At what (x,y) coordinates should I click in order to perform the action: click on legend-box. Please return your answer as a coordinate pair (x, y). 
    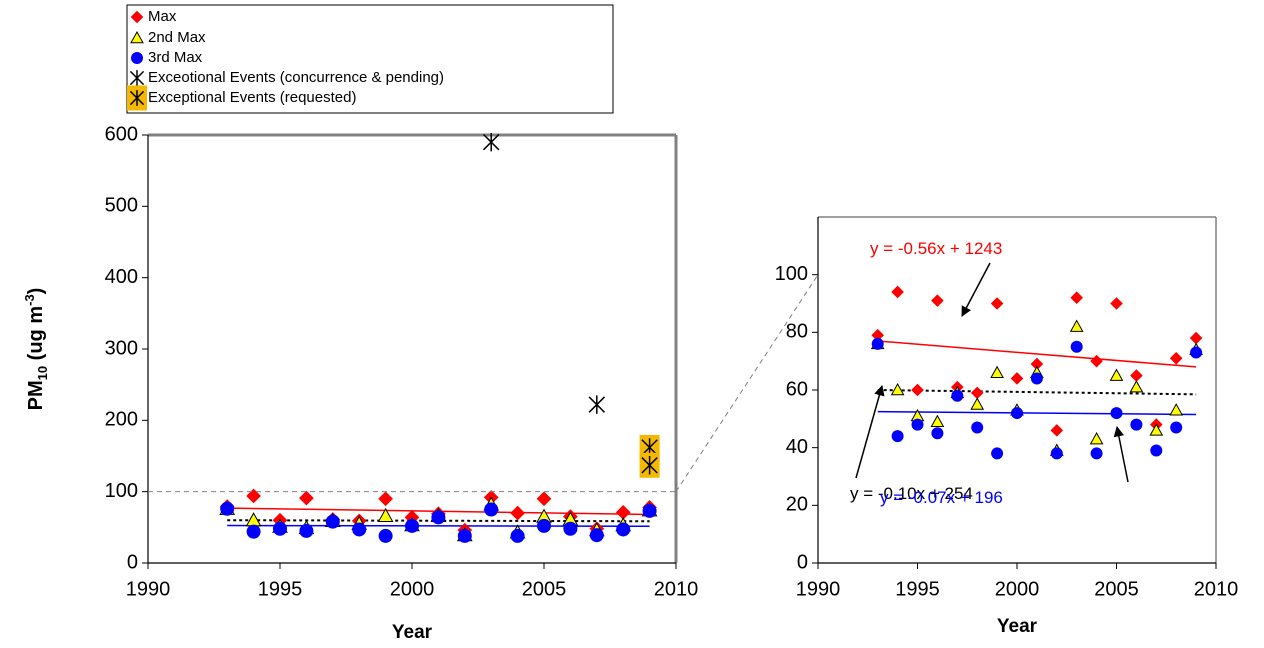
    Looking at the image, I should click on (370, 59).